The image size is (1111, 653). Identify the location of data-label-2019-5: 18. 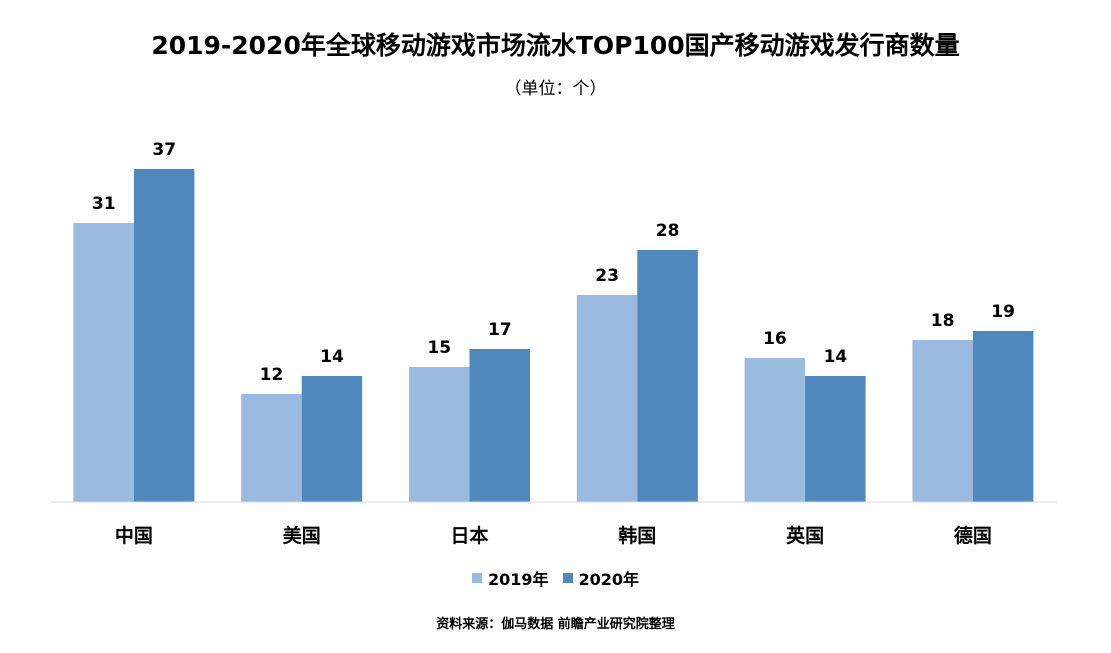
(943, 321).